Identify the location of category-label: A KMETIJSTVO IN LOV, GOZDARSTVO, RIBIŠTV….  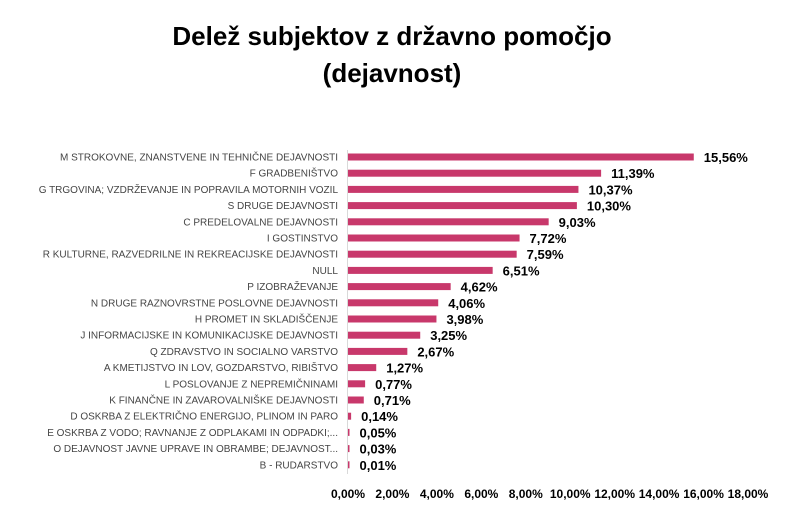
(221, 367).